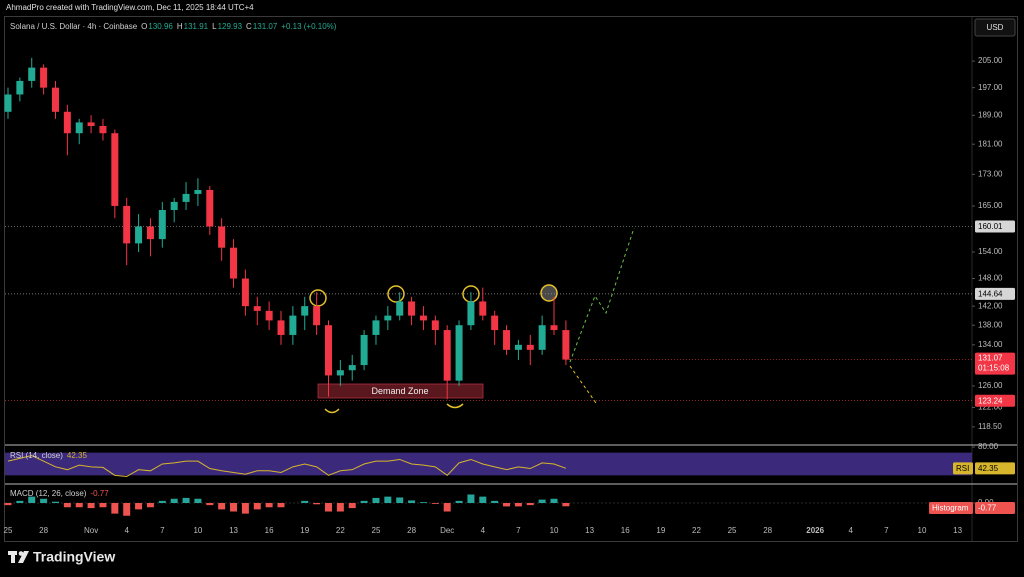  What do you see at coordinates (160, 26) in the screenshot?
I see `ohlc-value: 130.96` at bounding box center [160, 26].